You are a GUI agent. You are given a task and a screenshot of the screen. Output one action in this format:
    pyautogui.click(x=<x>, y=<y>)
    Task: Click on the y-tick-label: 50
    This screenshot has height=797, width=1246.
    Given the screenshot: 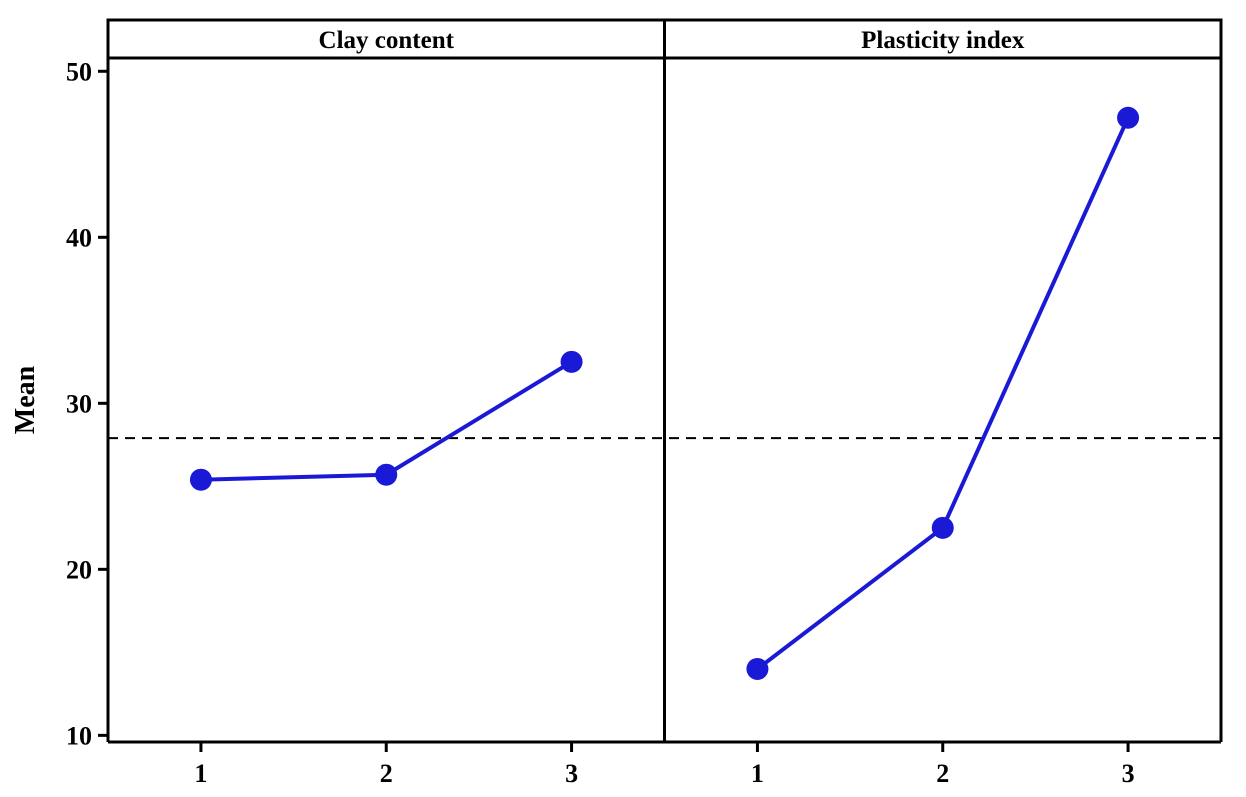 What is the action you would take?
    pyautogui.click(x=79, y=71)
    